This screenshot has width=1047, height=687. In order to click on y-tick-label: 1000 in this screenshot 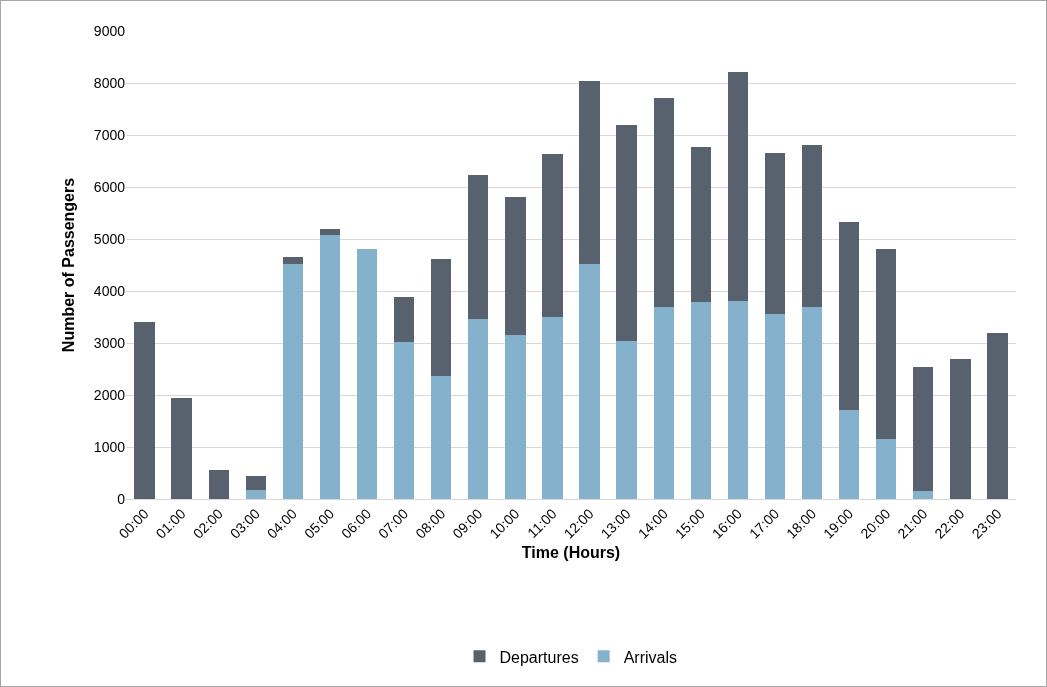, I will do `click(109, 446)`.